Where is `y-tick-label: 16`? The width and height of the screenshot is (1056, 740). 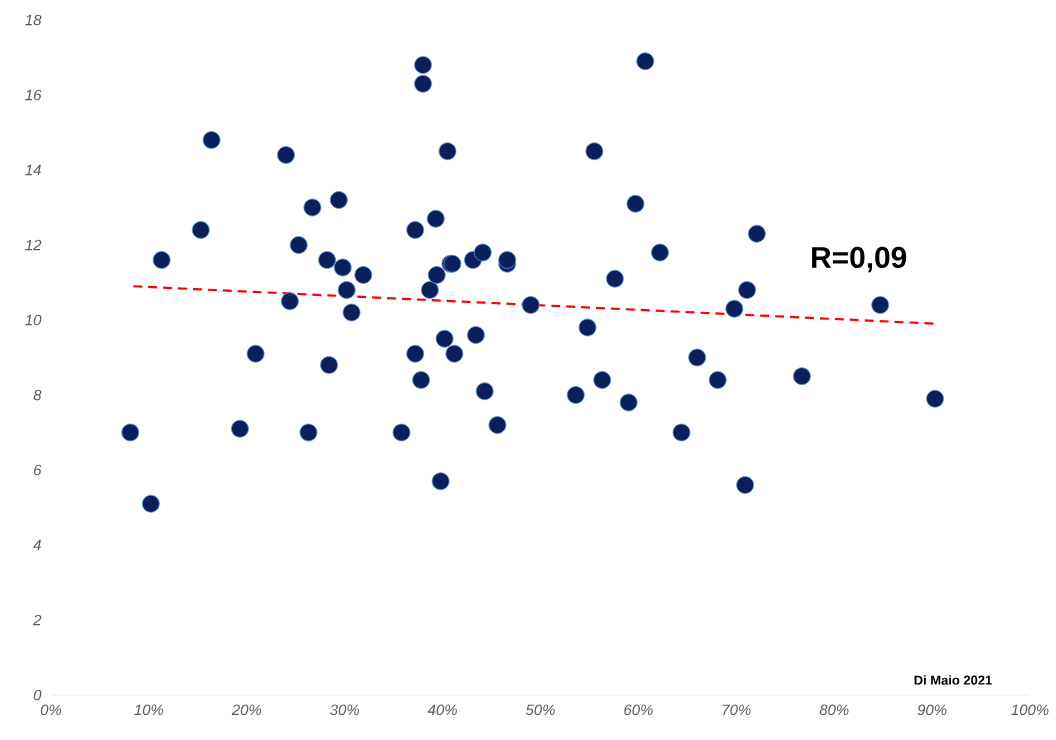 y-tick-label: 16 is located at coordinates (33, 95).